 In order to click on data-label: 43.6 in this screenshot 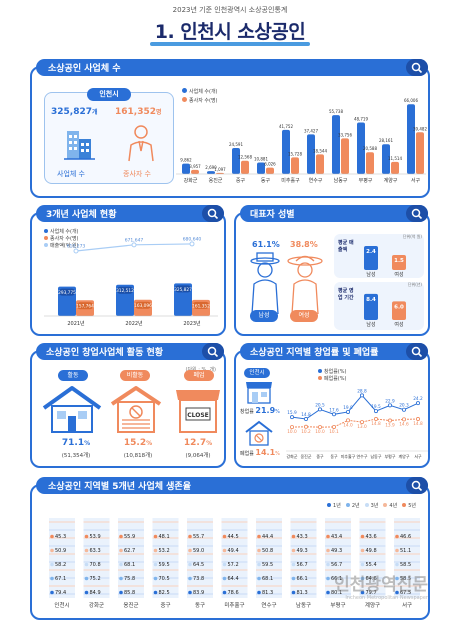, I will do `click(371, 537)`.